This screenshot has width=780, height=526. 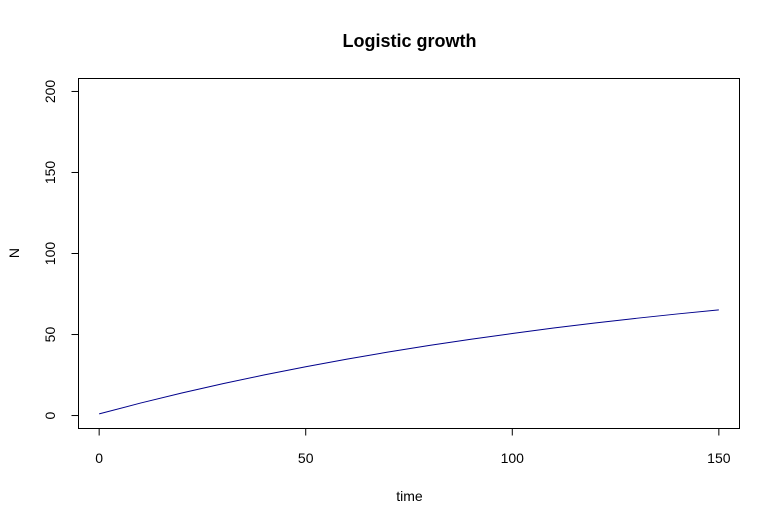 I want to click on y-axis-label: N, so click(x=14, y=253).